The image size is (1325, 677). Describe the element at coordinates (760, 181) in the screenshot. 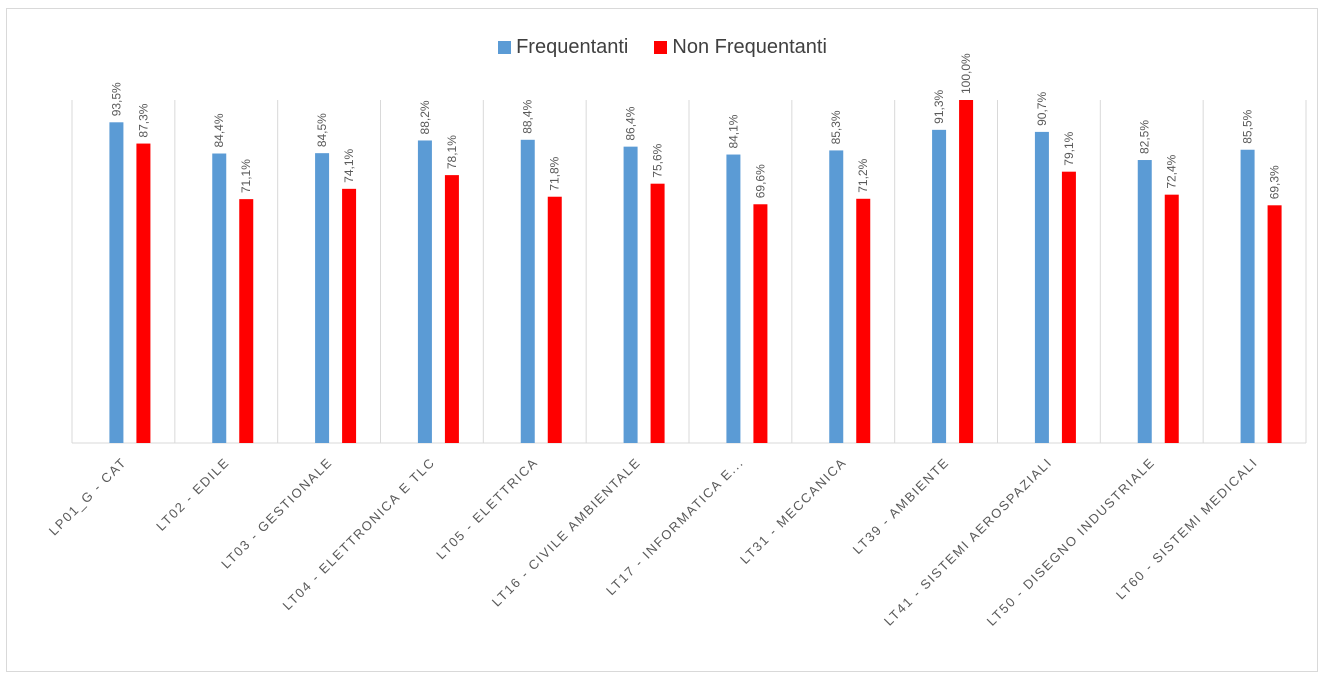

I see `data-label-non-frequentanti: 69,6%` at that location.